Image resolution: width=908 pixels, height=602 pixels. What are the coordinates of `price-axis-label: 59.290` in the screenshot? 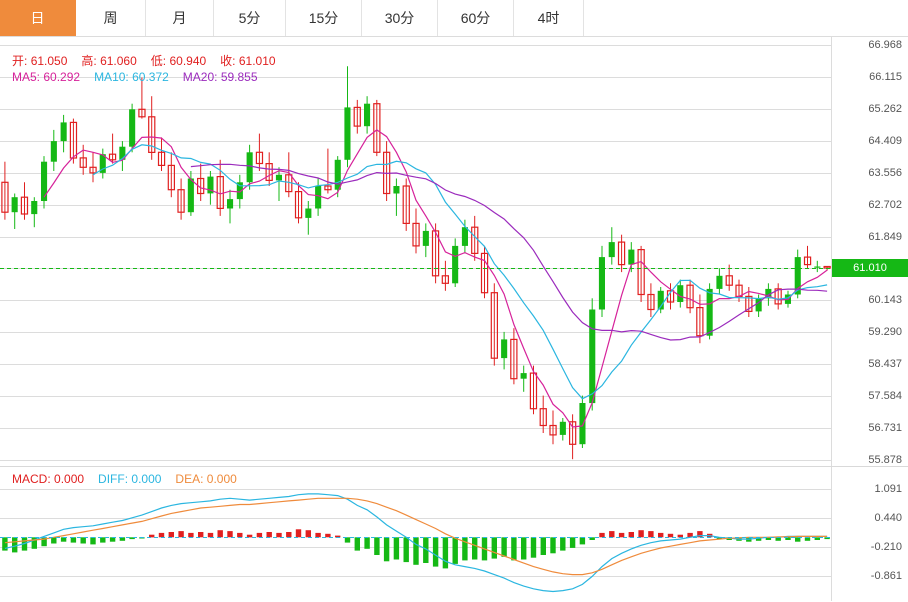 It's located at (885, 332).